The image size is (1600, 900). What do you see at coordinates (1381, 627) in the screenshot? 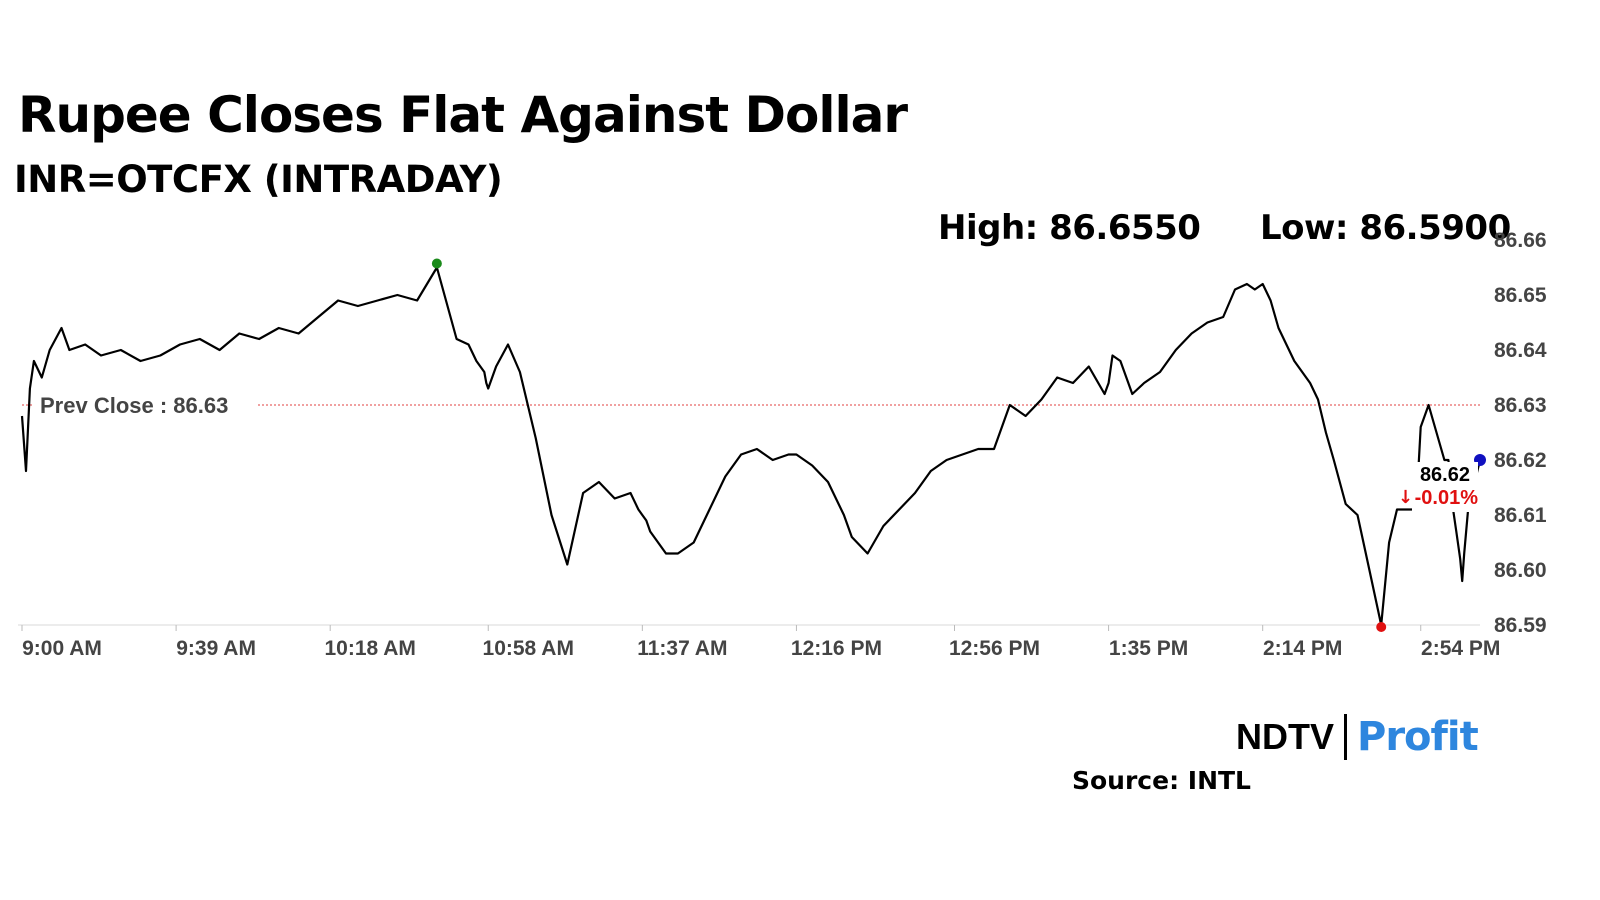
I see `low-point-marker` at bounding box center [1381, 627].